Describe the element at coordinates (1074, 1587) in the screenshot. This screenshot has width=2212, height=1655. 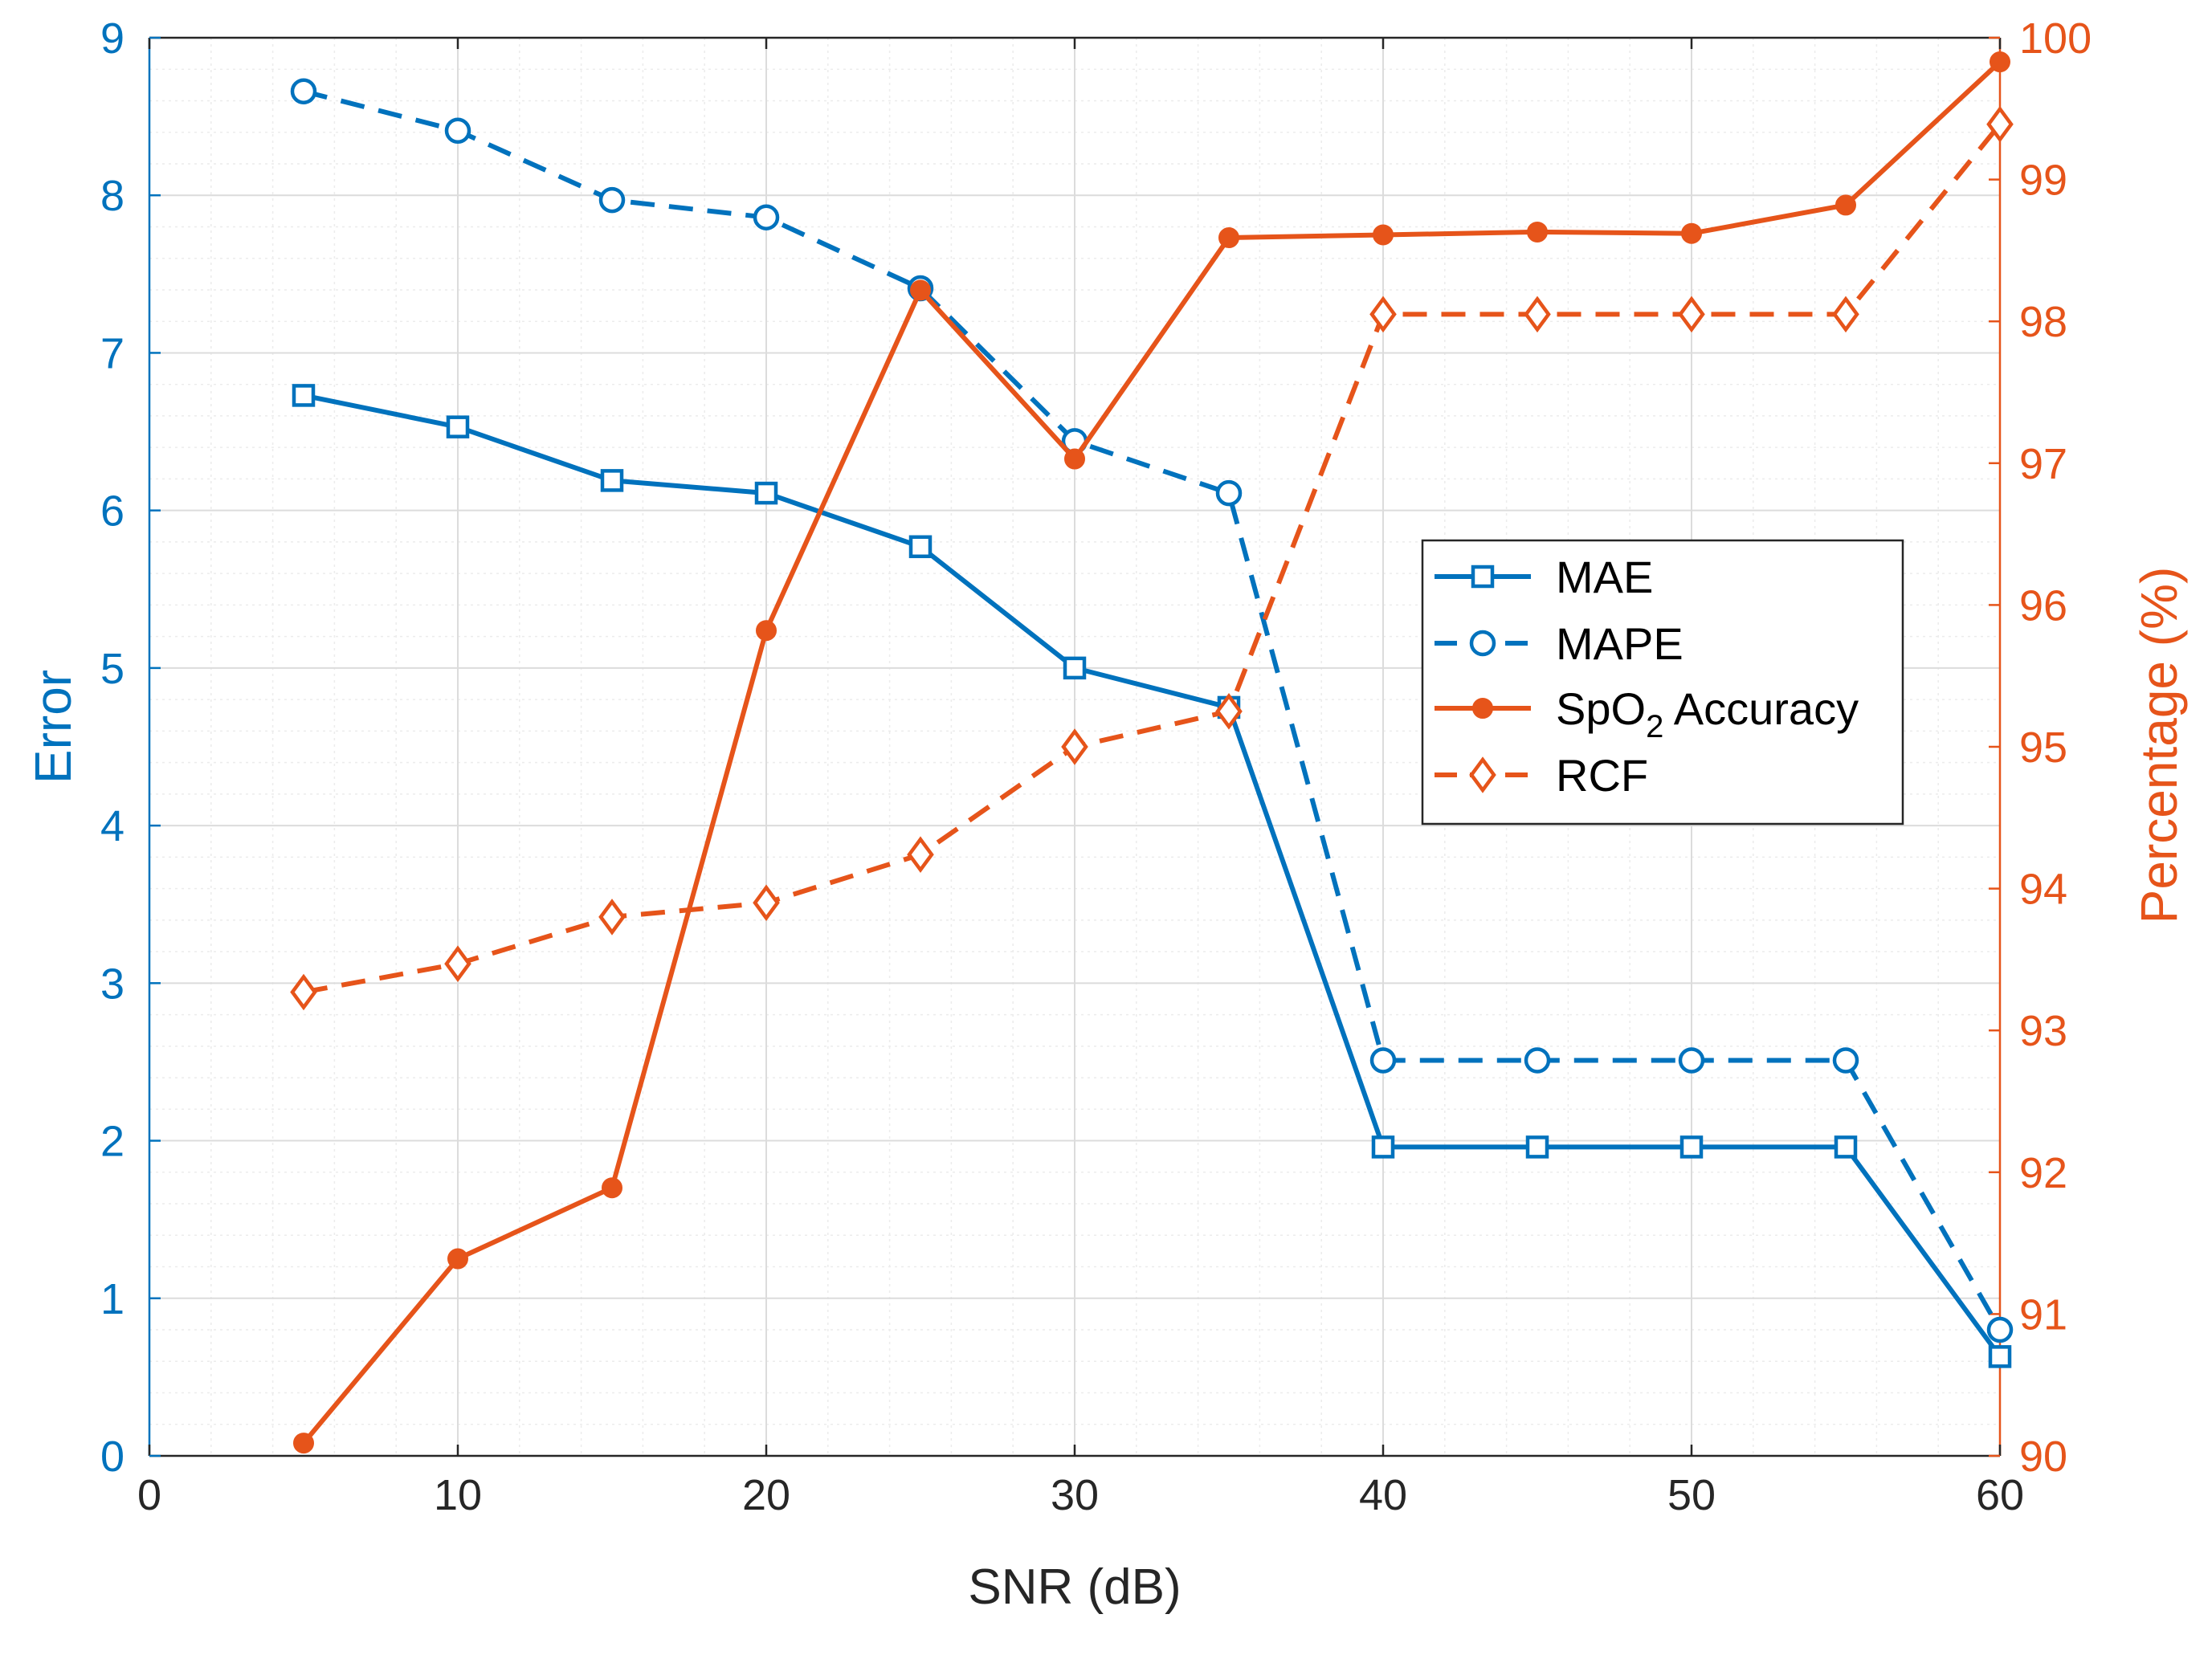
I see `x-axis-label: SNR (dB)` at that location.